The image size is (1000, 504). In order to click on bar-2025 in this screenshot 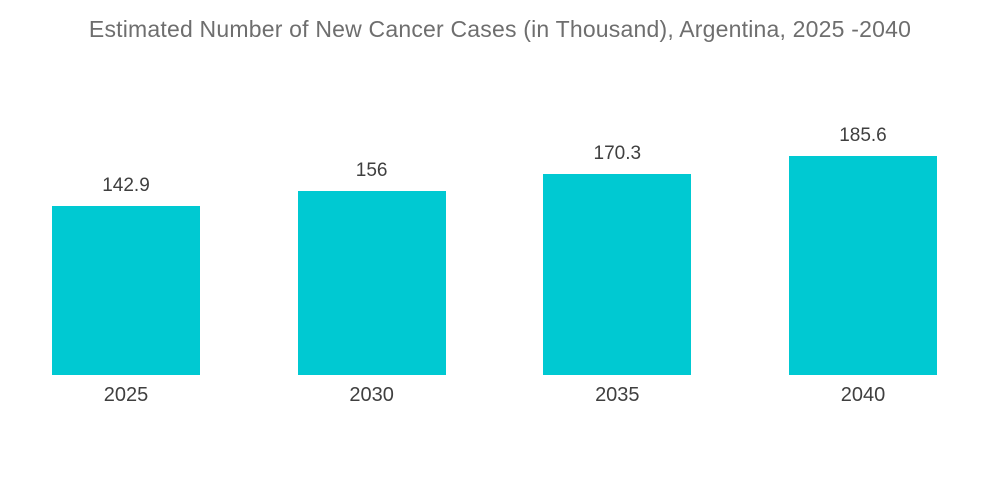, I will do `click(126, 290)`.